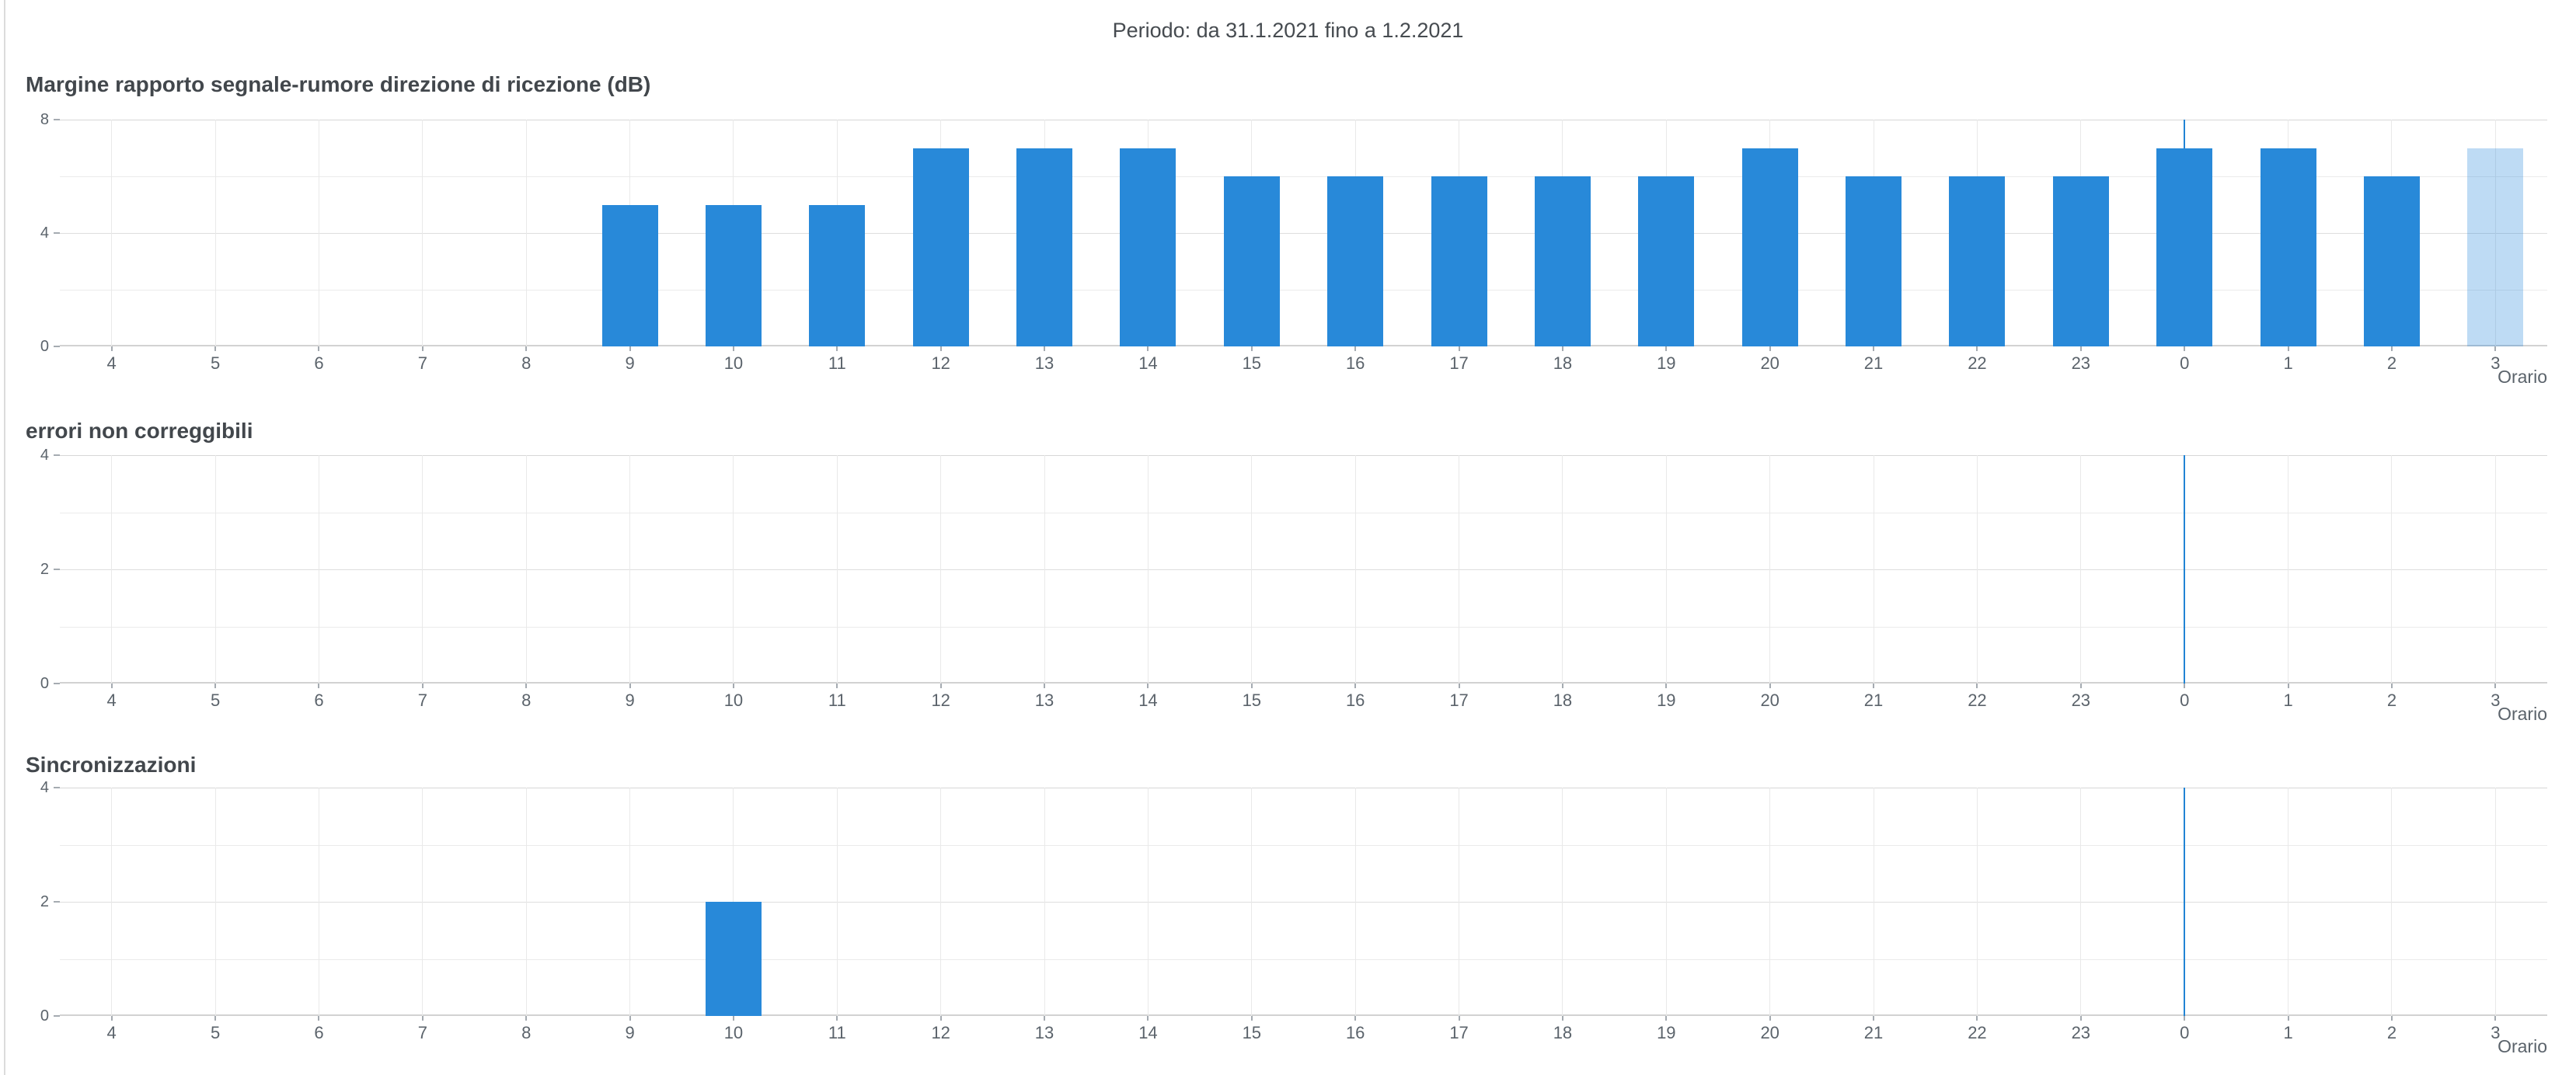  What do you see at coordinates (2081, 1032) in the screenshot?
I see `x-axis-label: 23` at bounding box center [2081, 1032].